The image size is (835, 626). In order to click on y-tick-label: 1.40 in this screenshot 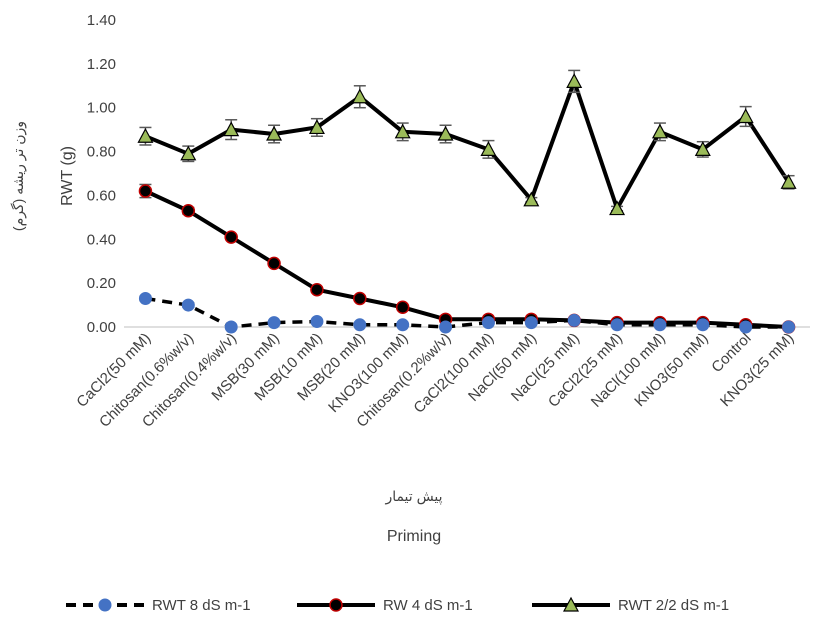, I will do `click(101, 20)`.